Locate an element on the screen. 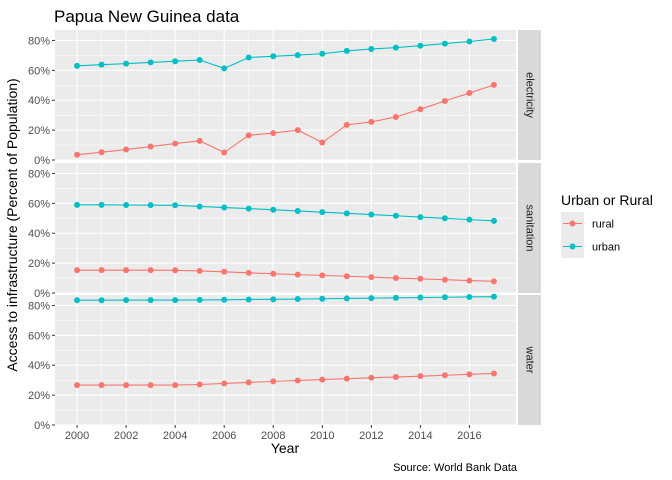 Image resolution: width=672 pixels, height=480 pixels. legend-item-rural: rural is located at coordinates (587, 223).